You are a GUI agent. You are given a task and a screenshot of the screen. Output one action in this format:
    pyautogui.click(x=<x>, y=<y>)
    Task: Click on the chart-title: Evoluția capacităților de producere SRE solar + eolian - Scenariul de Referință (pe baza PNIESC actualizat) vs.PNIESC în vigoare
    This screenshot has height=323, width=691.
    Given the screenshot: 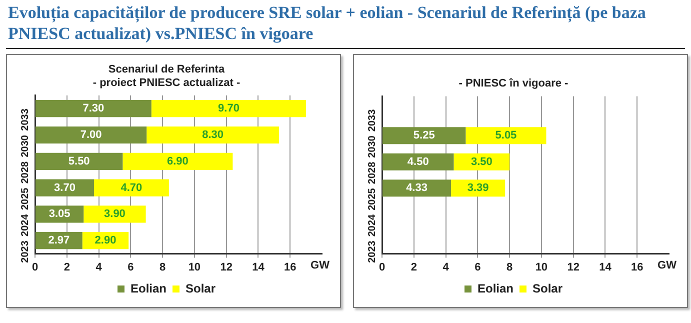 What is the action you would take?
    pyautogui.click(x=327, y=23)
    